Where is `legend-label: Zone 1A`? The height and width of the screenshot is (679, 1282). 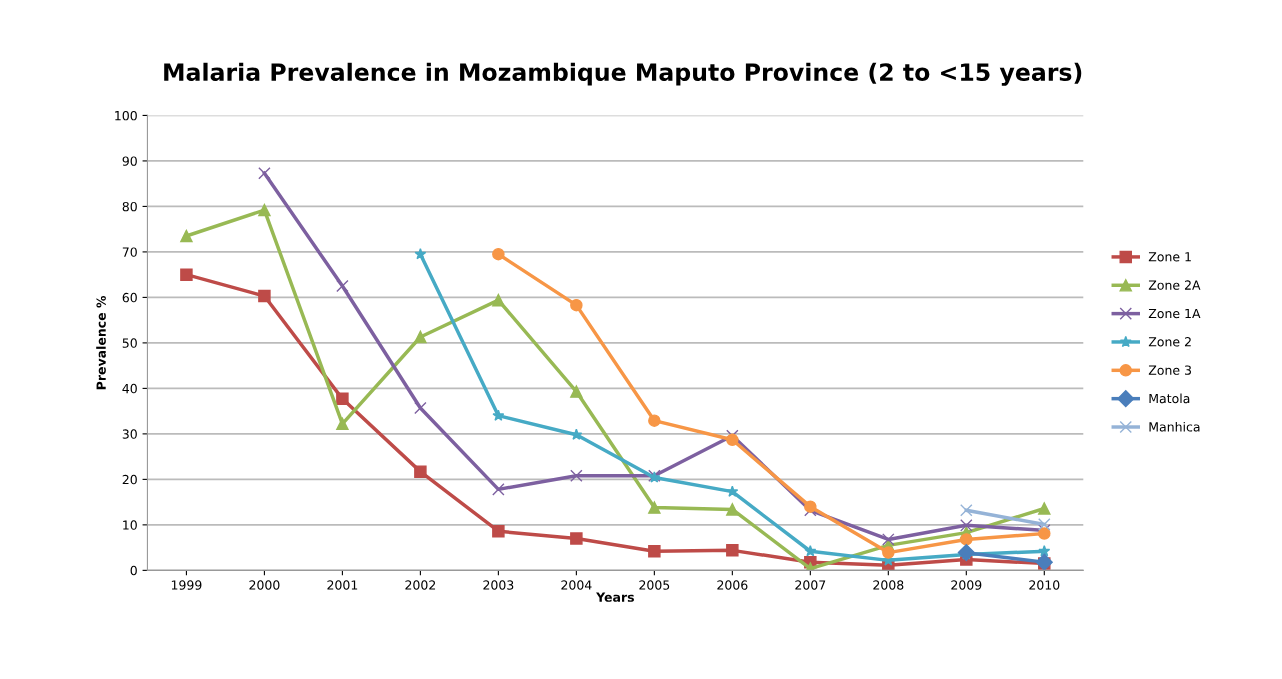 legend-label: Zone 1A is located at coordinates (1174, 313).